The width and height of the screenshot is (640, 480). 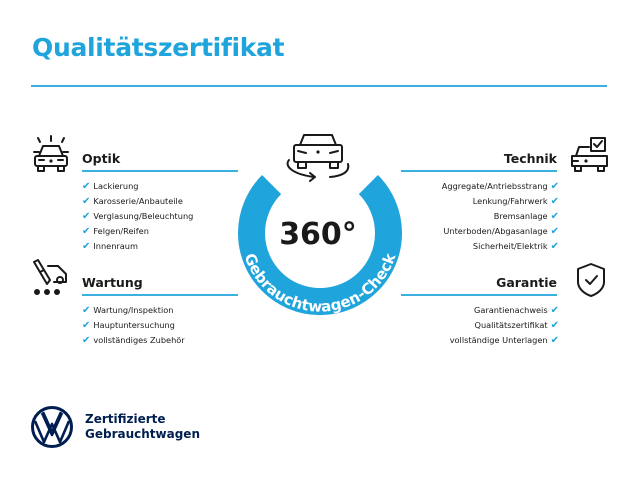 What do you see at coordinates (160, 171) in the screenshot?
I see `optik-divider` at bounding box center [160, 171].